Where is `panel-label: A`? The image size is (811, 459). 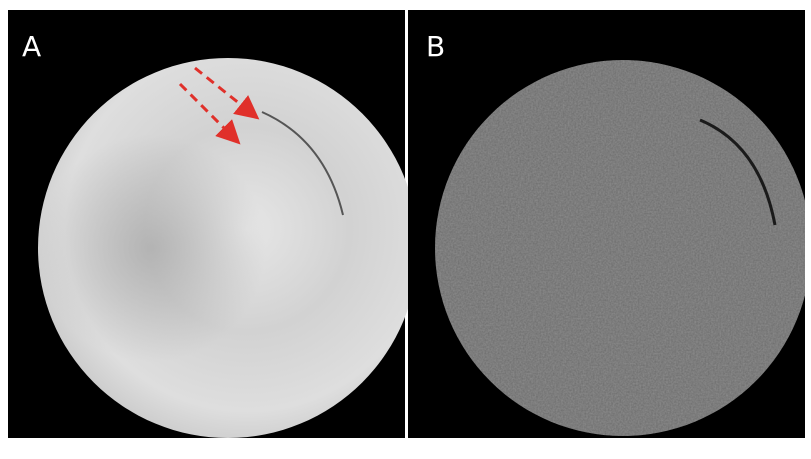 panel-label: A is located at coordinates (31, 46).